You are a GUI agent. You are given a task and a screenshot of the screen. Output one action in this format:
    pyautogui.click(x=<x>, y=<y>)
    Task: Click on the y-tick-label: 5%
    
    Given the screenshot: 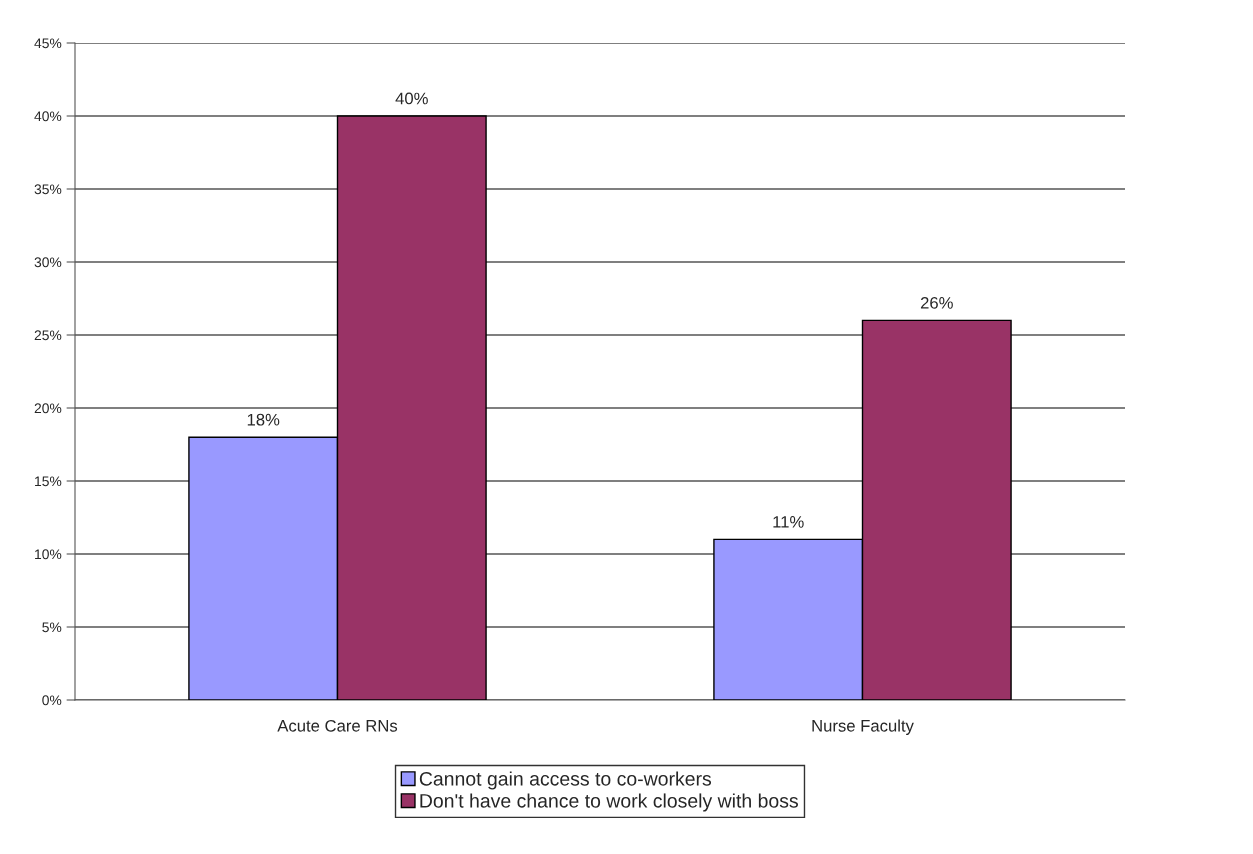 What is the action you would take?
    pyautogui.click(x=52, y=627)
    